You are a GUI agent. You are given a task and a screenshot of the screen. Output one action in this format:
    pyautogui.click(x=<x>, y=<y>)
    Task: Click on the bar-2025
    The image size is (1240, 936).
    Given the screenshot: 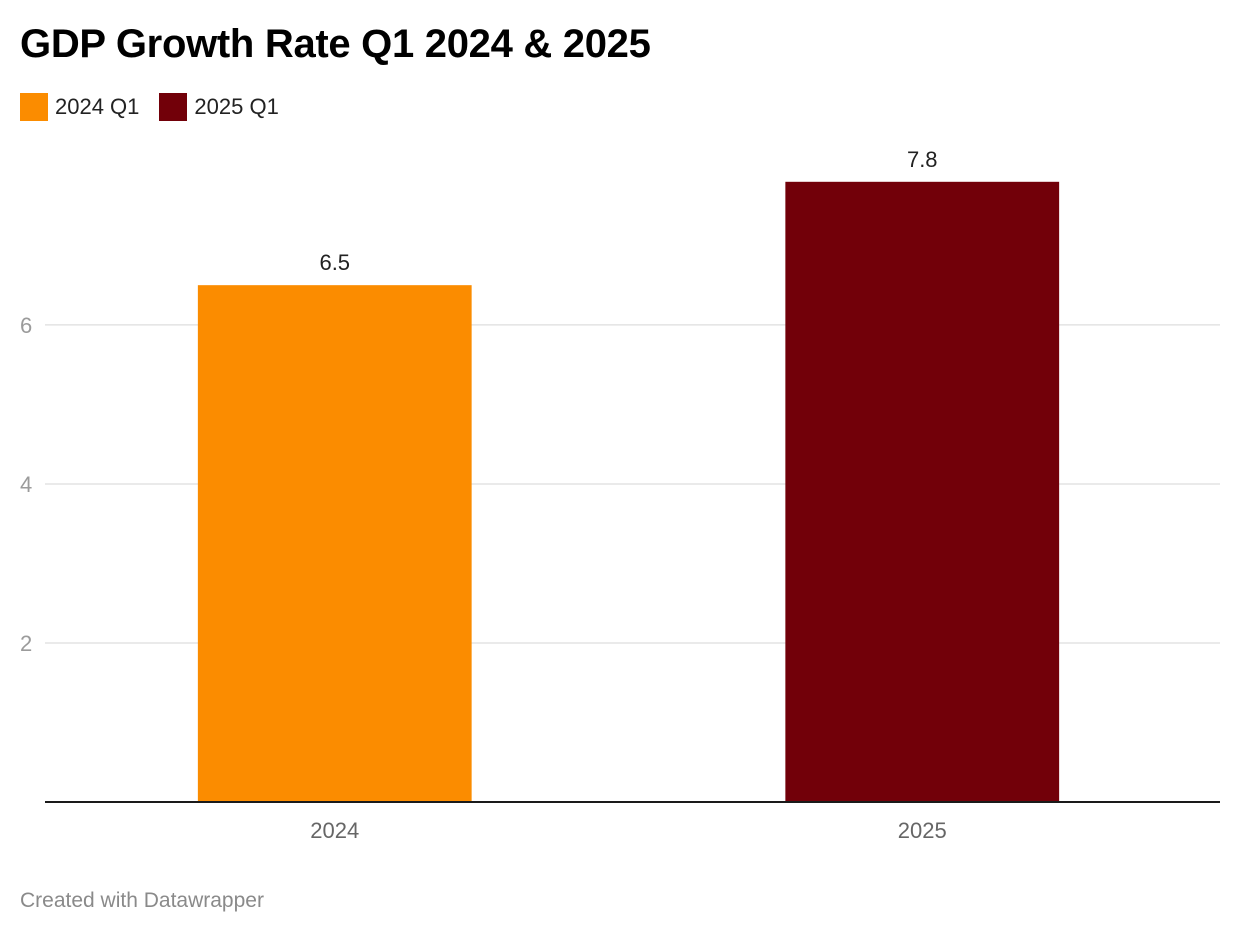 What is the action you would take?
    pyautogui.click(x=922, y=491)
    